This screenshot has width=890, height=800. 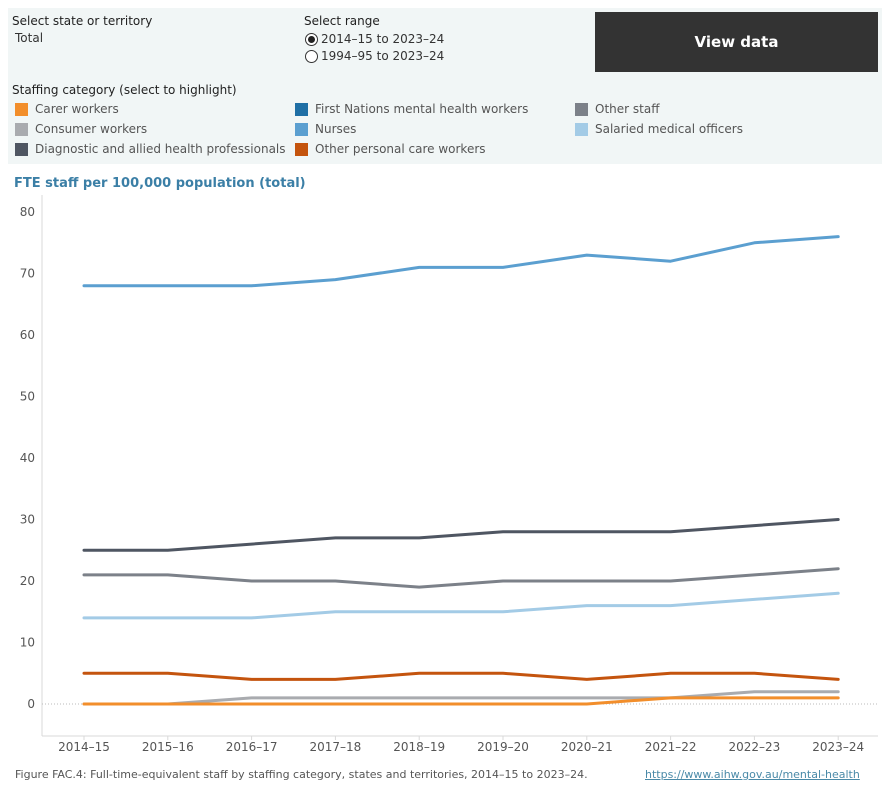 I want to click on legend-label: Salaried medical officers, so click(x=669, y=129).